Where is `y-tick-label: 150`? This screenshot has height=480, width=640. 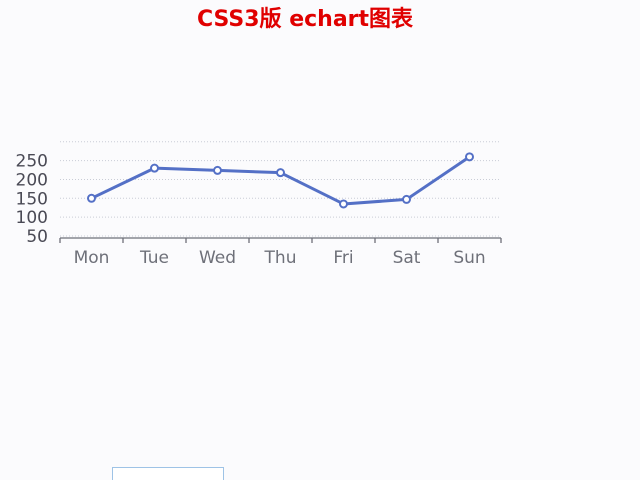
y-tick-label: 150 is located at coordinates (32, 199).